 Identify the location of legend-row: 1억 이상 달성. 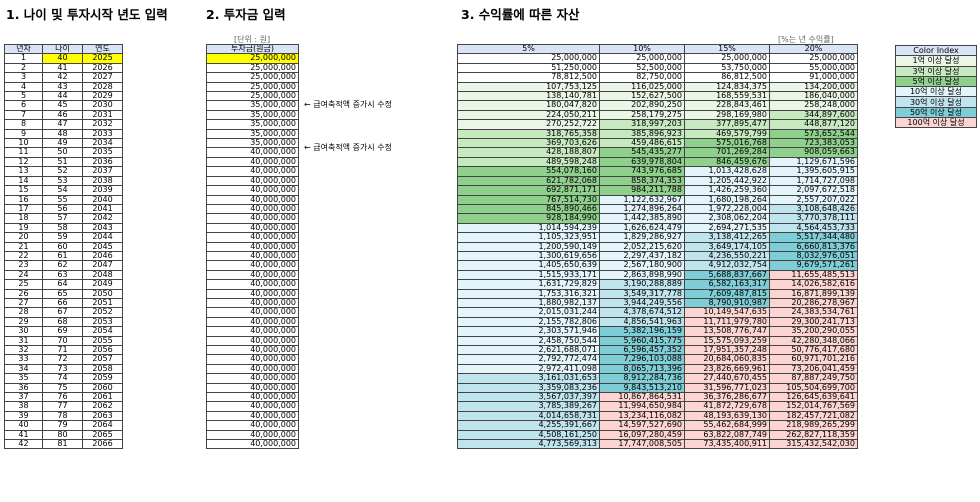
(936, 61).